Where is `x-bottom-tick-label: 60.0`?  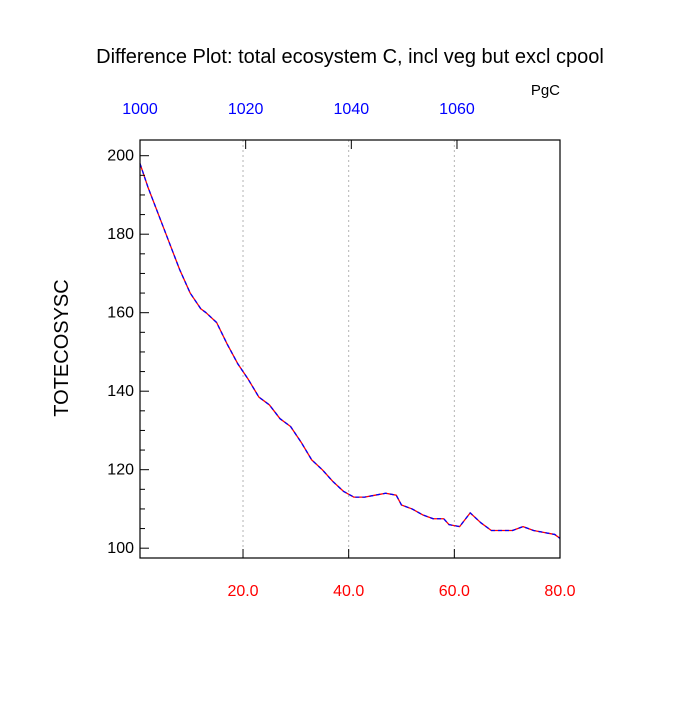
x-bottom-tick-label: 60.0 is located at coordinates (454, 591).